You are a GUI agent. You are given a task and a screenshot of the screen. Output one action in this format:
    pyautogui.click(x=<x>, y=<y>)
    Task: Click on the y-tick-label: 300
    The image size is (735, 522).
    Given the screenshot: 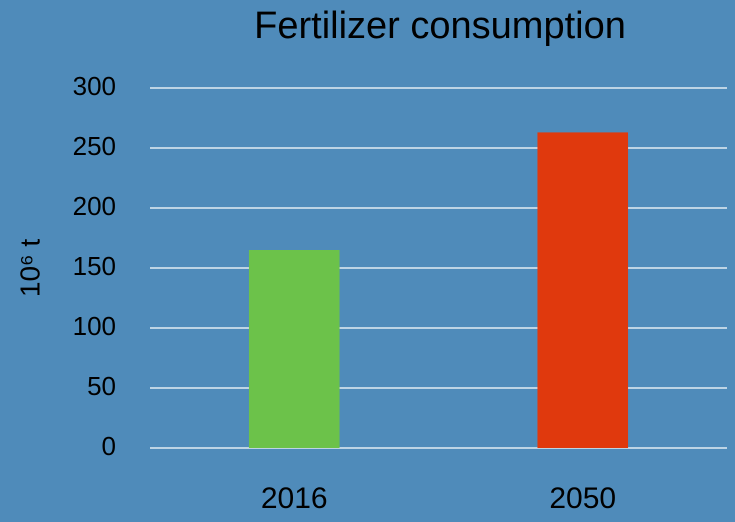 What is the action you would take?
    pyautogui.click(x=94, y=86)
    